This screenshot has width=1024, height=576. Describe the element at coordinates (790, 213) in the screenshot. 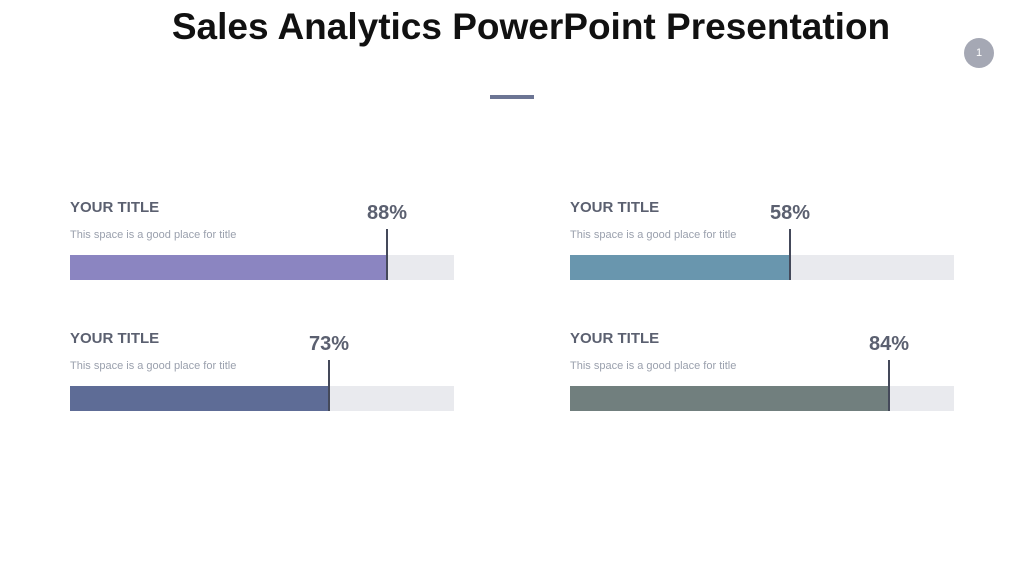

I see `progress-percent-label: 58%` at that location.